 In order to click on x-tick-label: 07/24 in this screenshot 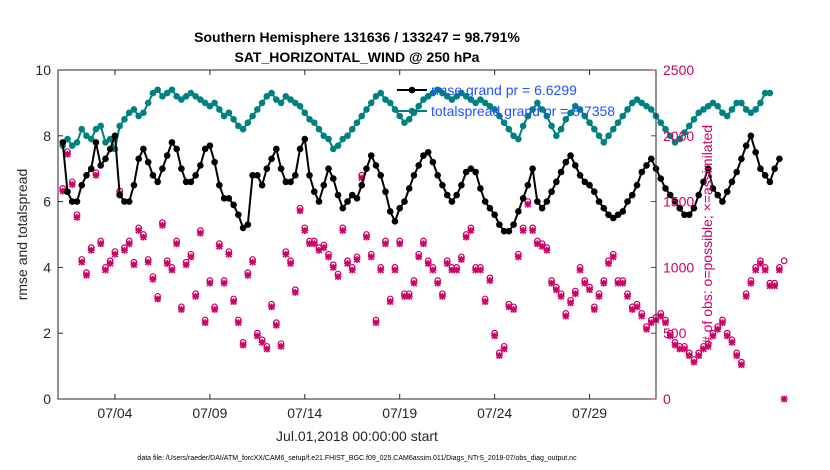, I will do `click(494, 413)`.